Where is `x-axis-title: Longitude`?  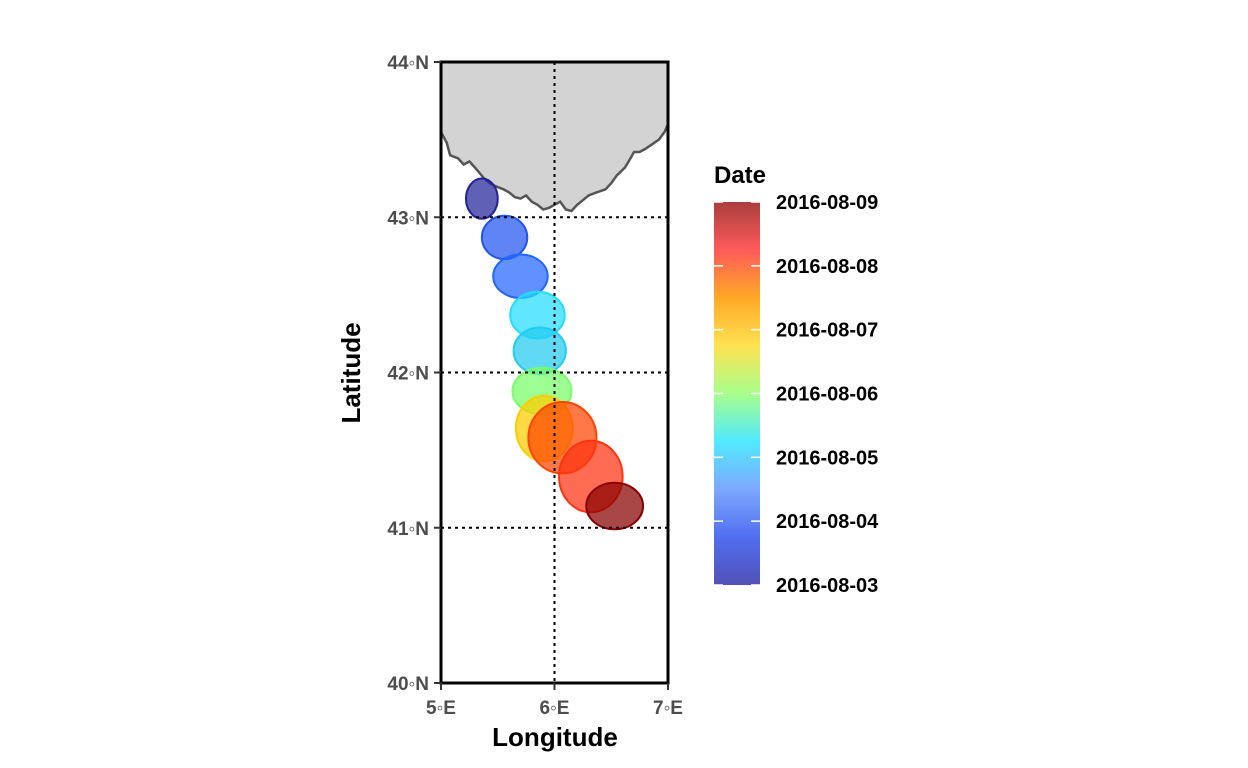
x-axis-title: Longitude is located at coordinates (555, 737).